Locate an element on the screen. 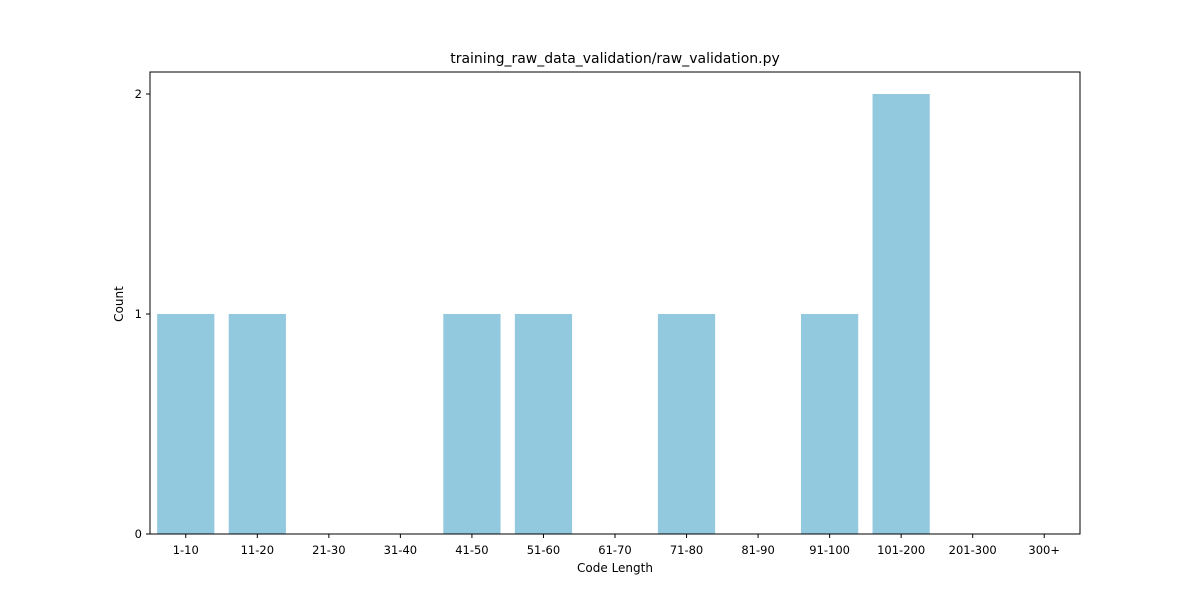  x-tick-label: 41-50 is located at coordinates (471, 550).